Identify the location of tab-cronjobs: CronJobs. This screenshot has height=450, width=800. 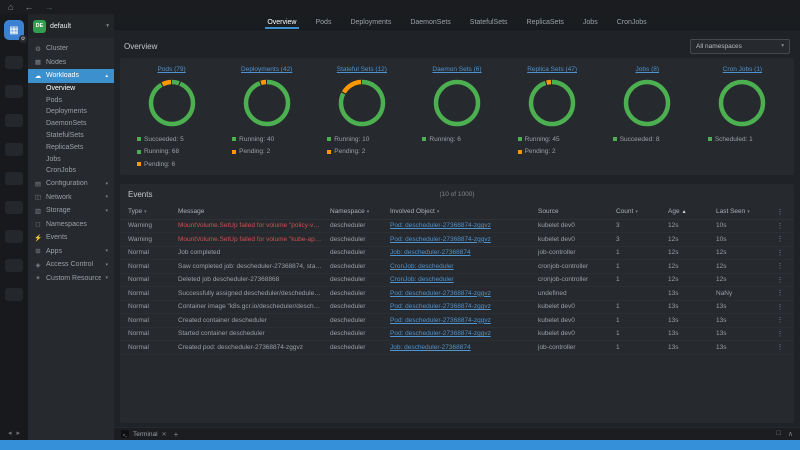
(631, 22).